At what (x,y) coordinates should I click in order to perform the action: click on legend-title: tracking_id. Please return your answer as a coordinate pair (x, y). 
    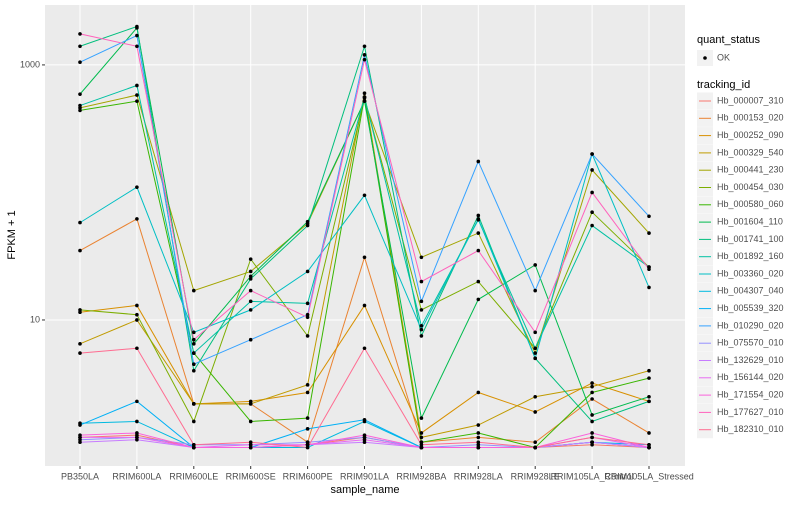
    Looking at the image, I should click on (723, 85).